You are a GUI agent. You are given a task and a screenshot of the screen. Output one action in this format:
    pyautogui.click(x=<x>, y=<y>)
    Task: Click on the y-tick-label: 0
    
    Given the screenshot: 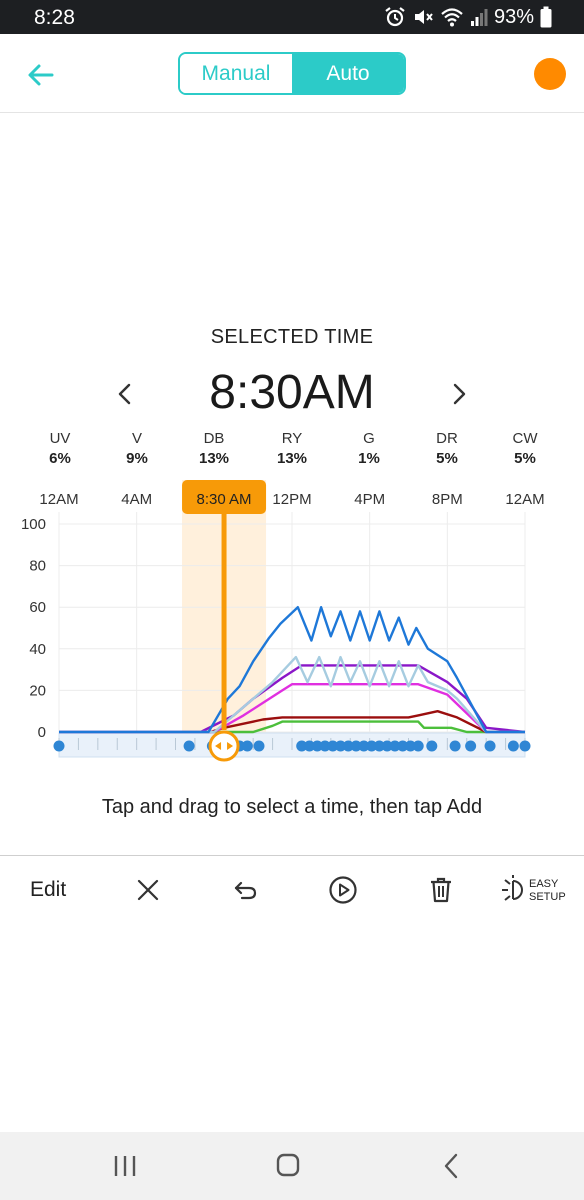 What is the action you would take?
    pyautogui.click(x=42, y=732)
    